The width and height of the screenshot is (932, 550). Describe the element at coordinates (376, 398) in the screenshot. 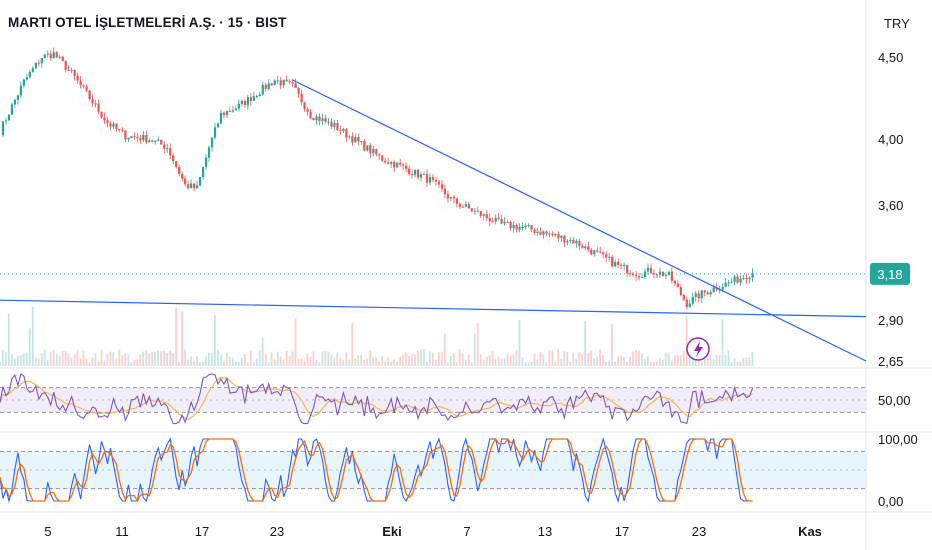

I see `rsi-ma-line` at that location.